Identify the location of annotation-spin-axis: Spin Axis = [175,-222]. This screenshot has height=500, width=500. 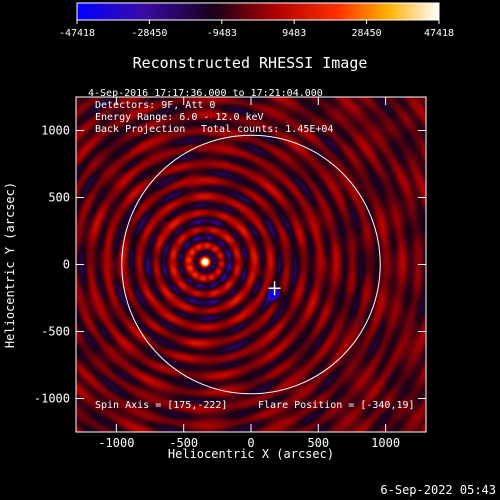
(161, 405).